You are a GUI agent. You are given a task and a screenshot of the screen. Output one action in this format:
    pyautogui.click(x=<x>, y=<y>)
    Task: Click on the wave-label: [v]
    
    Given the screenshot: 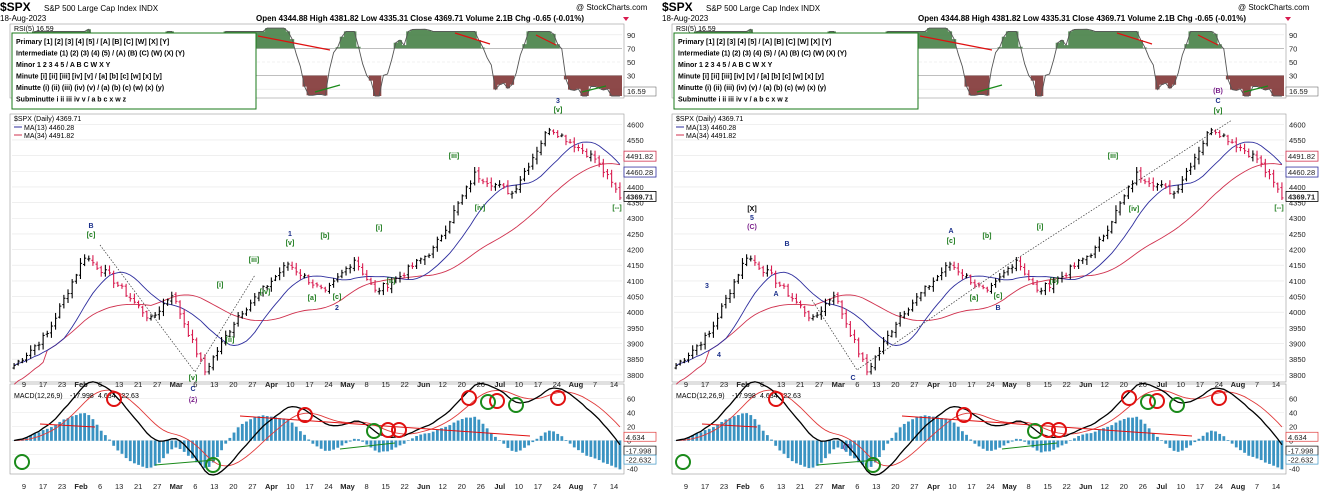 What is the action you would take?
    pyautogui.click(x=193, y=378)
    